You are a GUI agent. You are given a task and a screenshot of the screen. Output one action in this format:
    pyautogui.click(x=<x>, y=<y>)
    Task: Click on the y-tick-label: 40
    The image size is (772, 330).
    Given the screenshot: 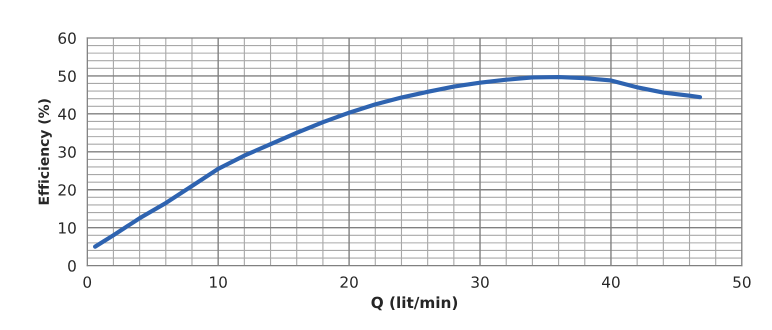 What is the action you would take?
    pyautogui.click(x=67, y=114)
    